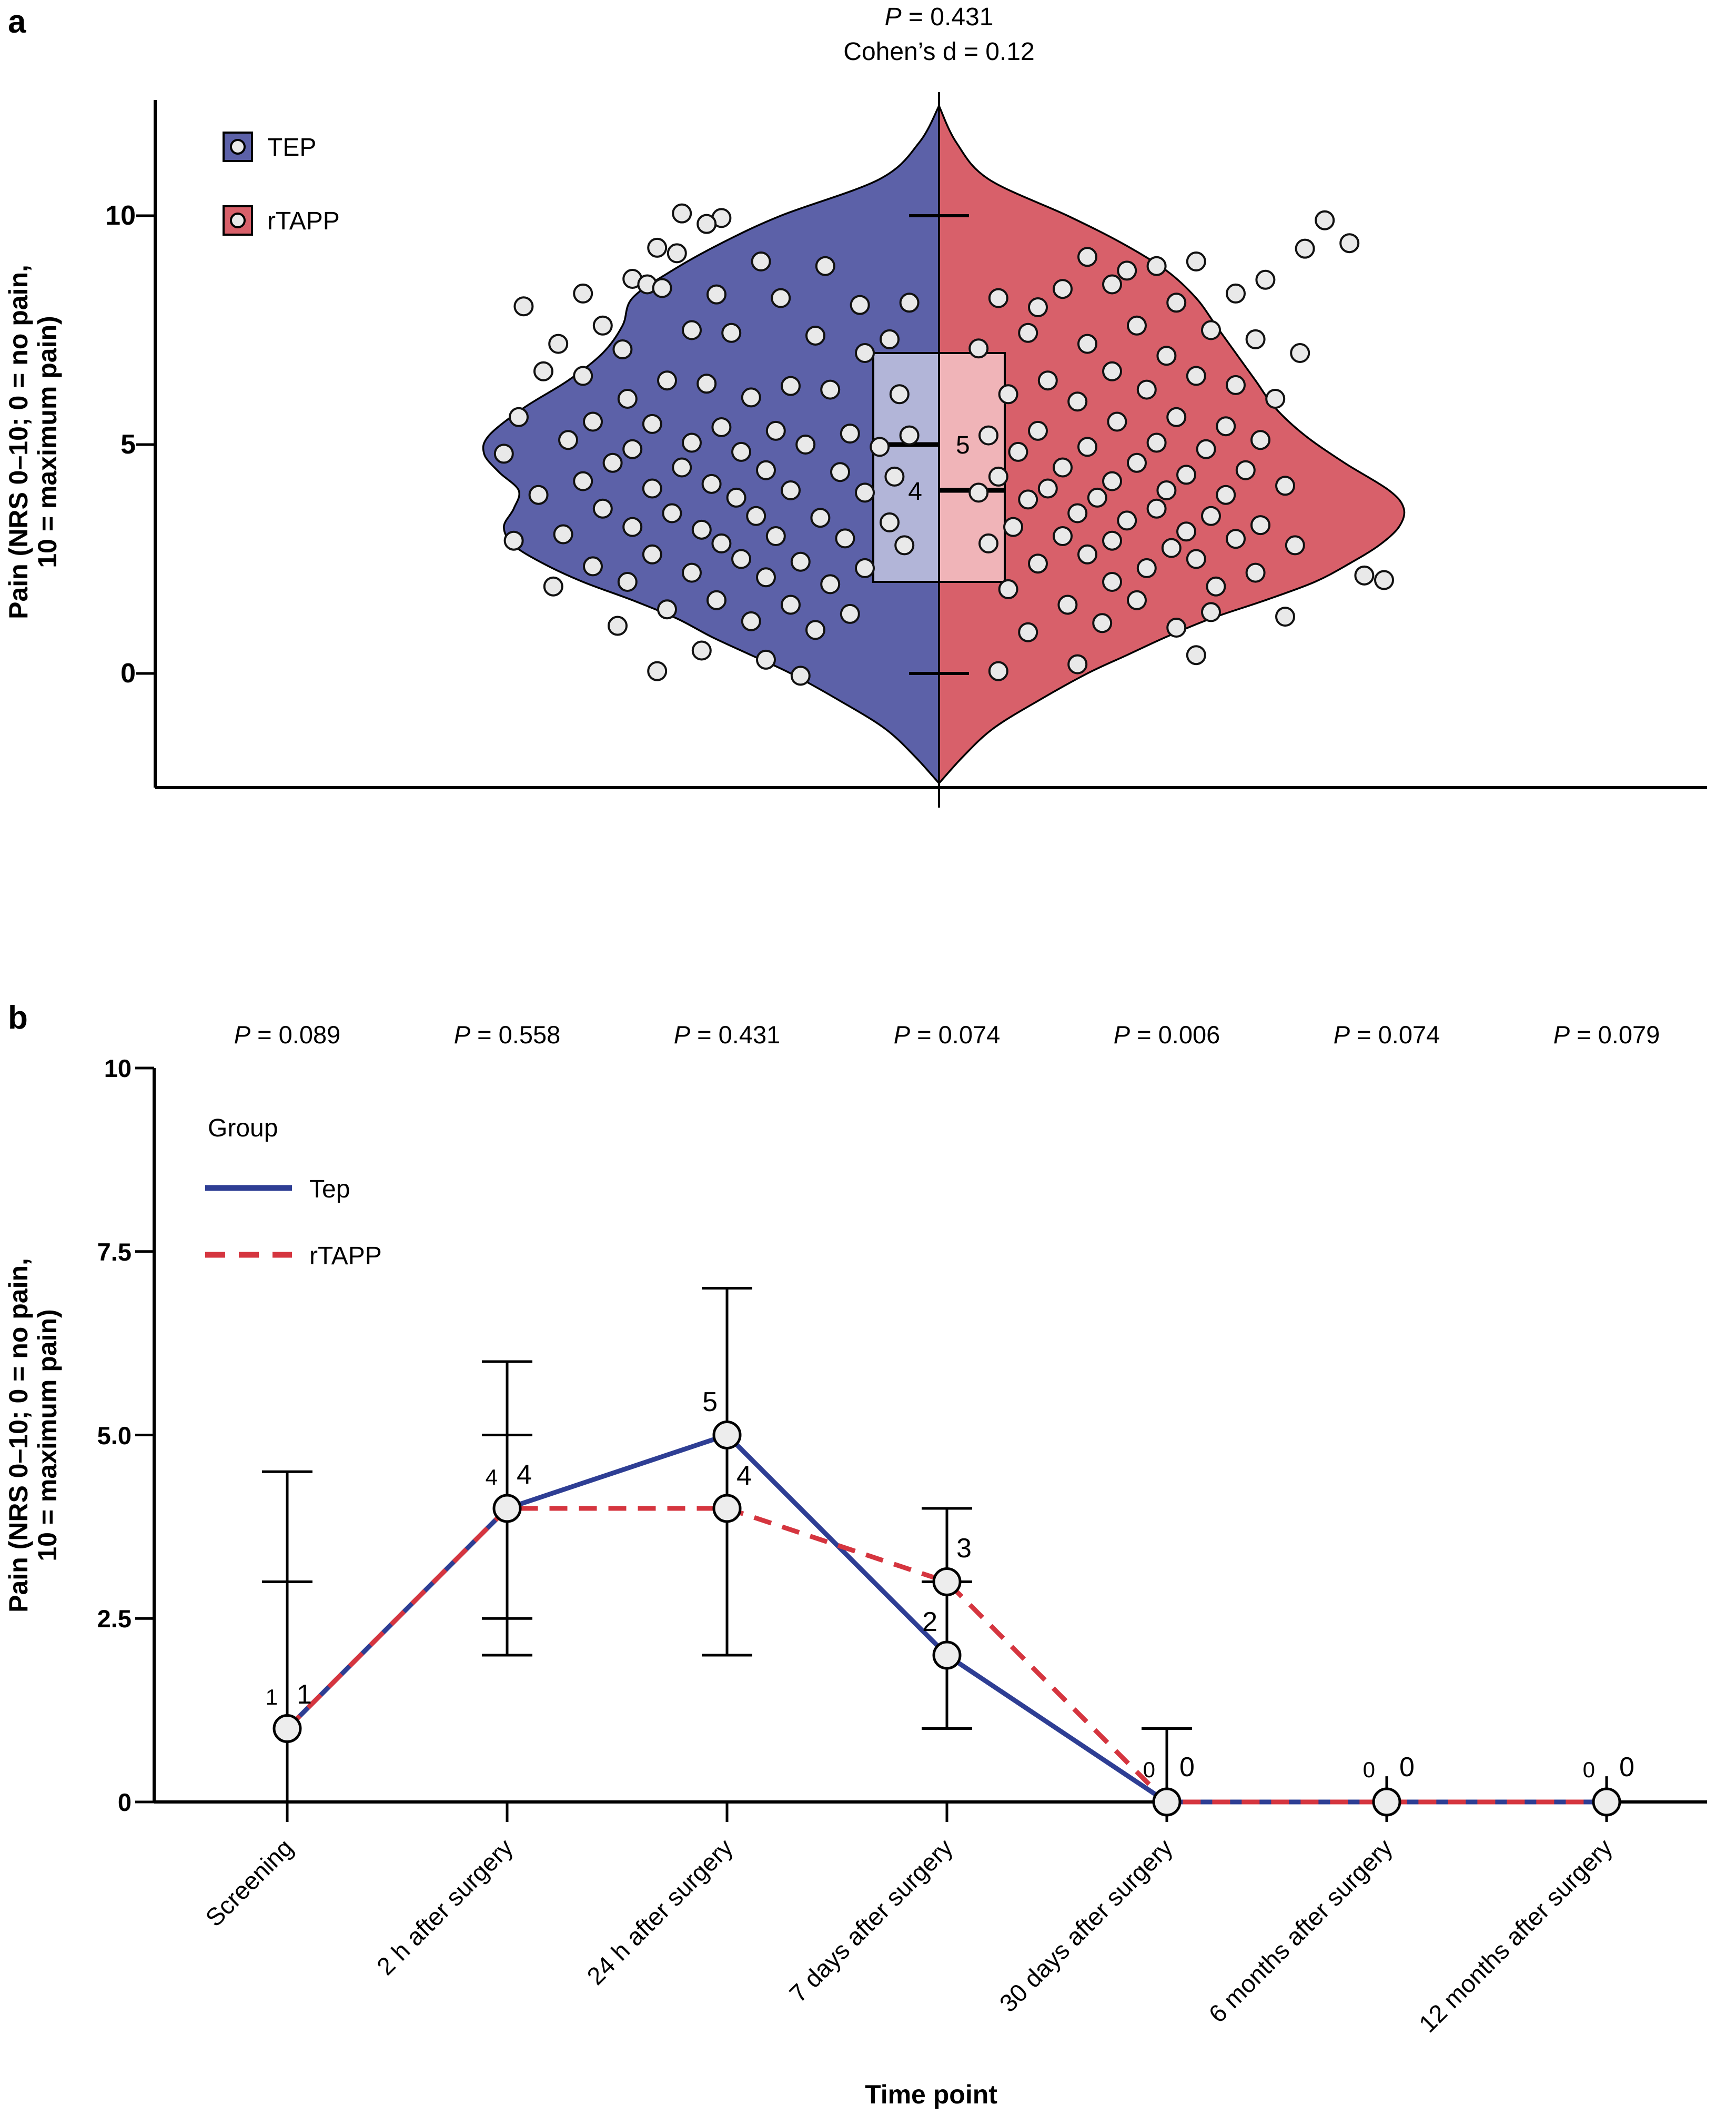  I want to click on xtick-label-screening: Screening, so click(249, 1883).